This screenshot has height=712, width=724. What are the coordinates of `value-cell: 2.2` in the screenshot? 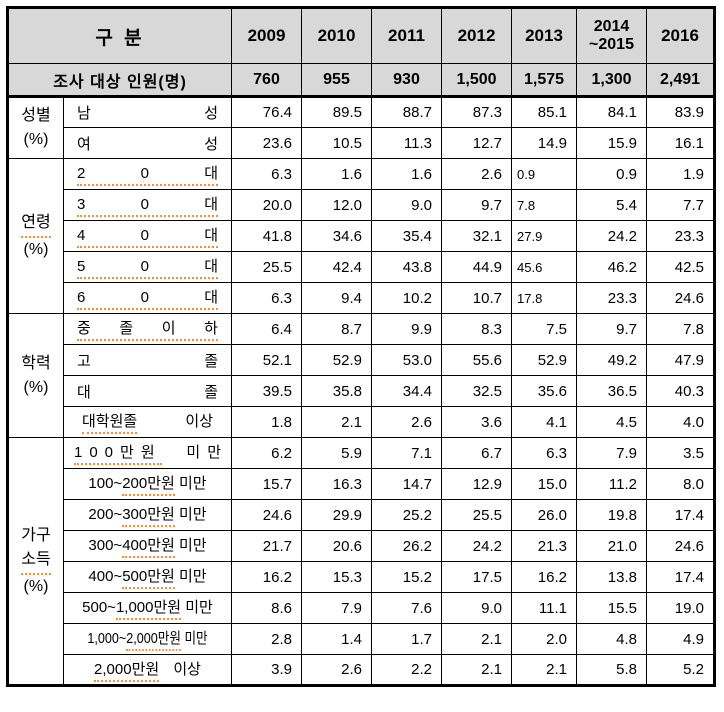 It's located at (406, 670).